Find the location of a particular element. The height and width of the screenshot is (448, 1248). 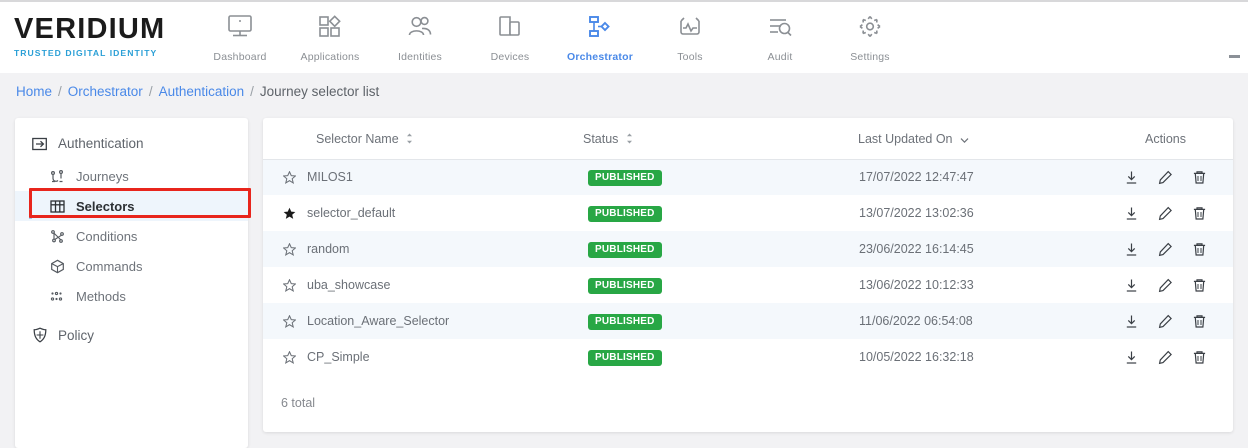

breadcrumb-link-home: Home is located at coordinates (34, 91).